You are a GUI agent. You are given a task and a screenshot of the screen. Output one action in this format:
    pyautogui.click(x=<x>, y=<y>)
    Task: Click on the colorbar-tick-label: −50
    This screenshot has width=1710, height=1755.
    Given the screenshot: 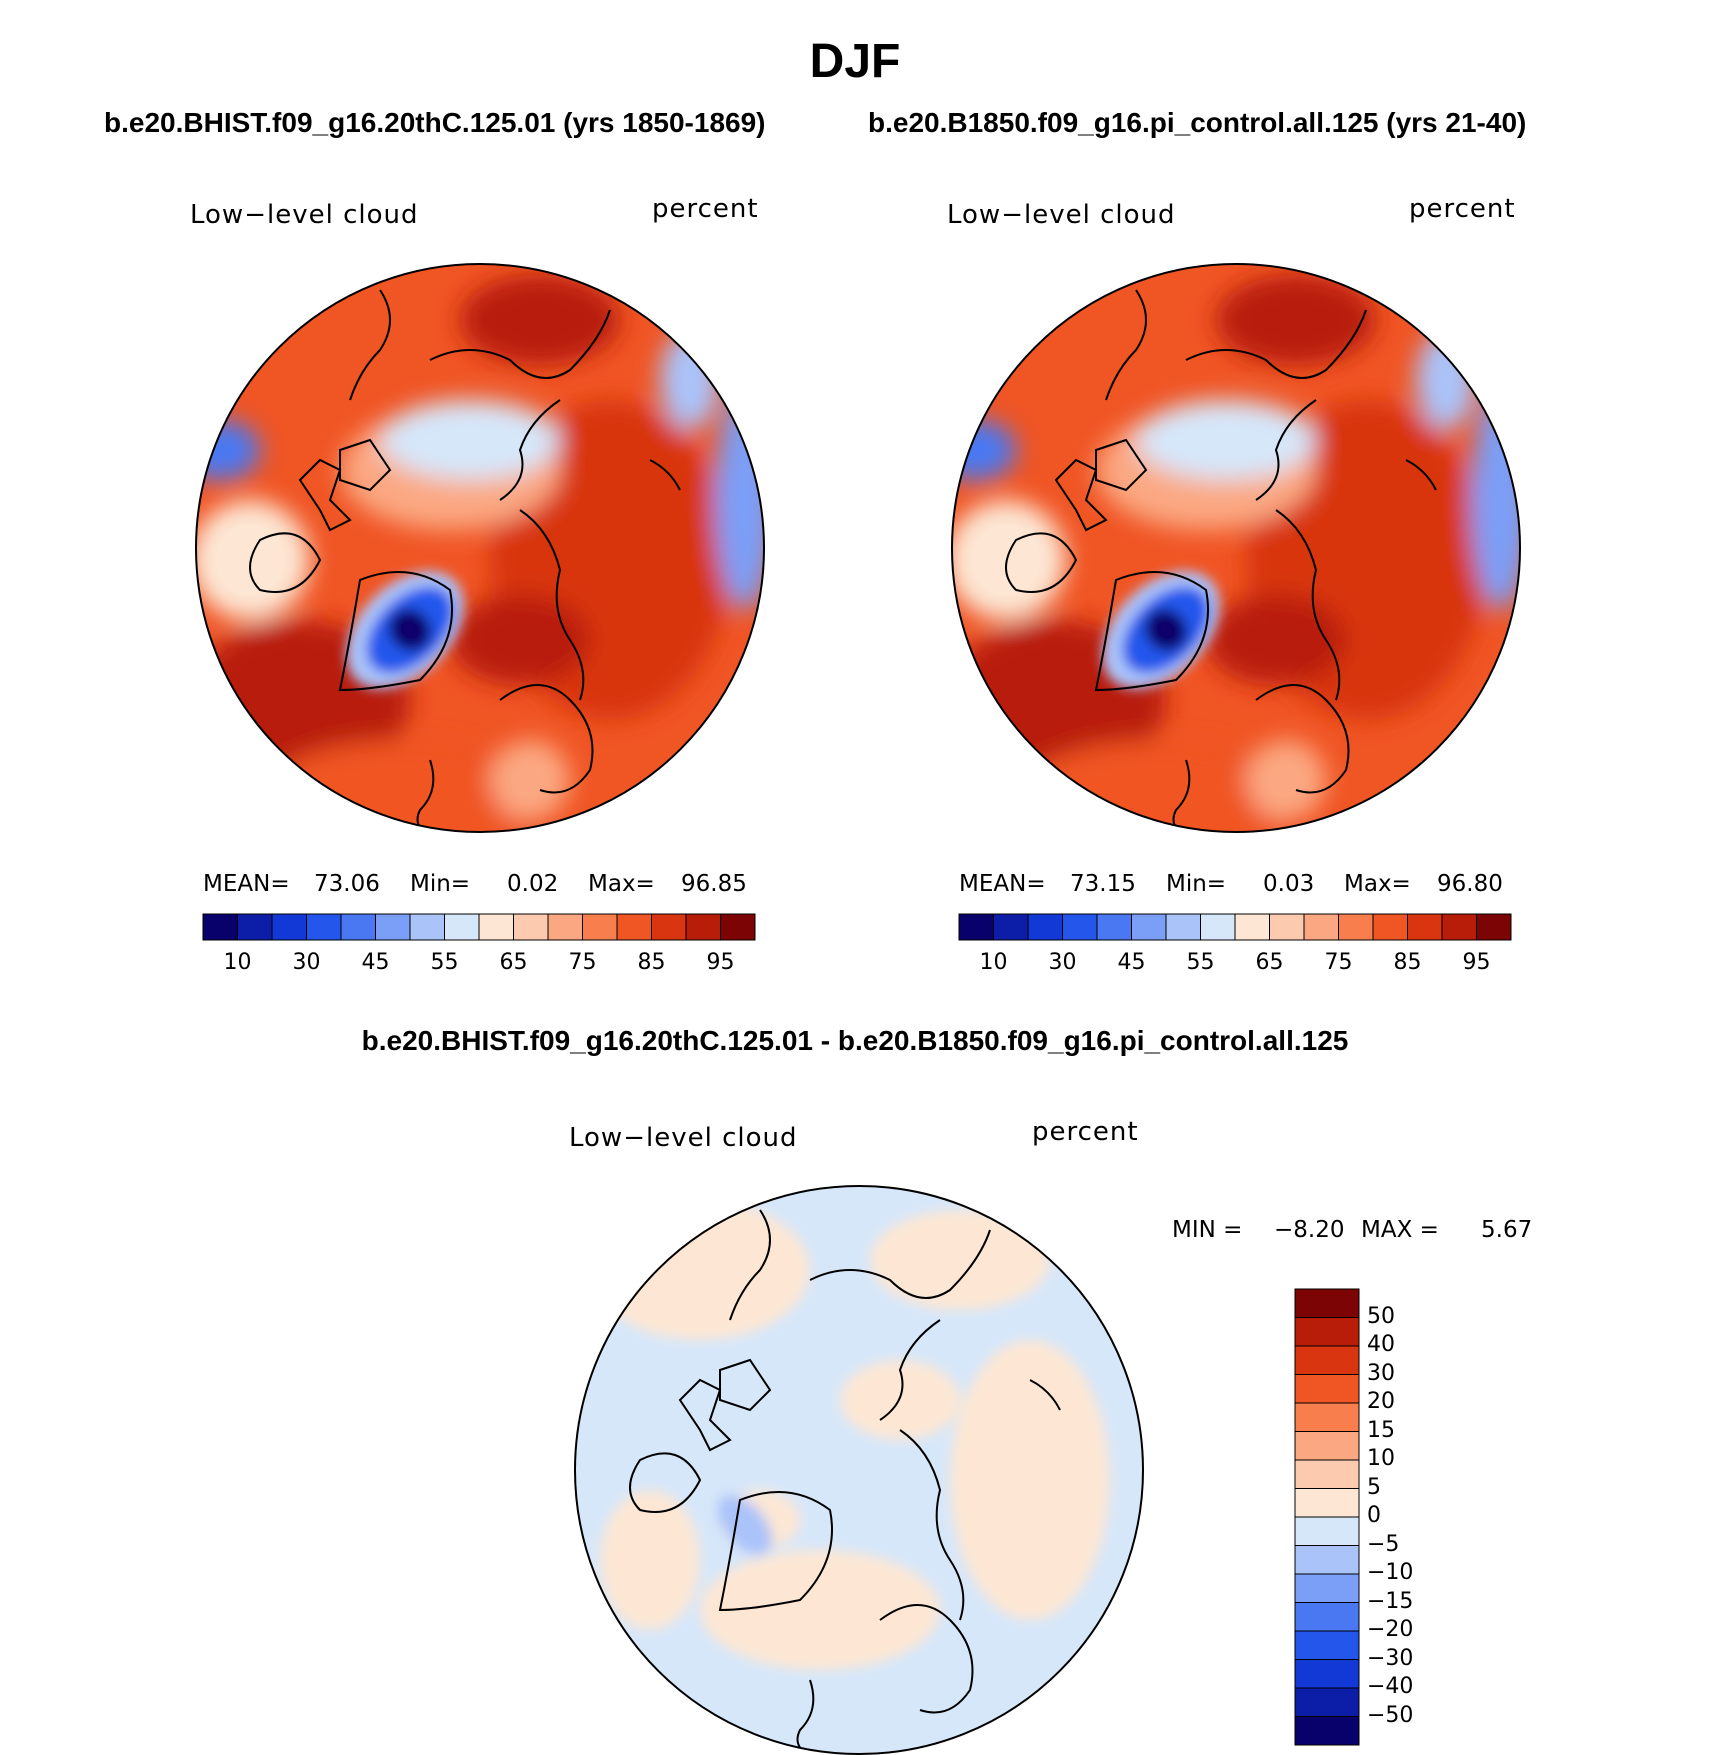 What is the action you would take?
    pyautogui.click(x=1390, y=1715)
    